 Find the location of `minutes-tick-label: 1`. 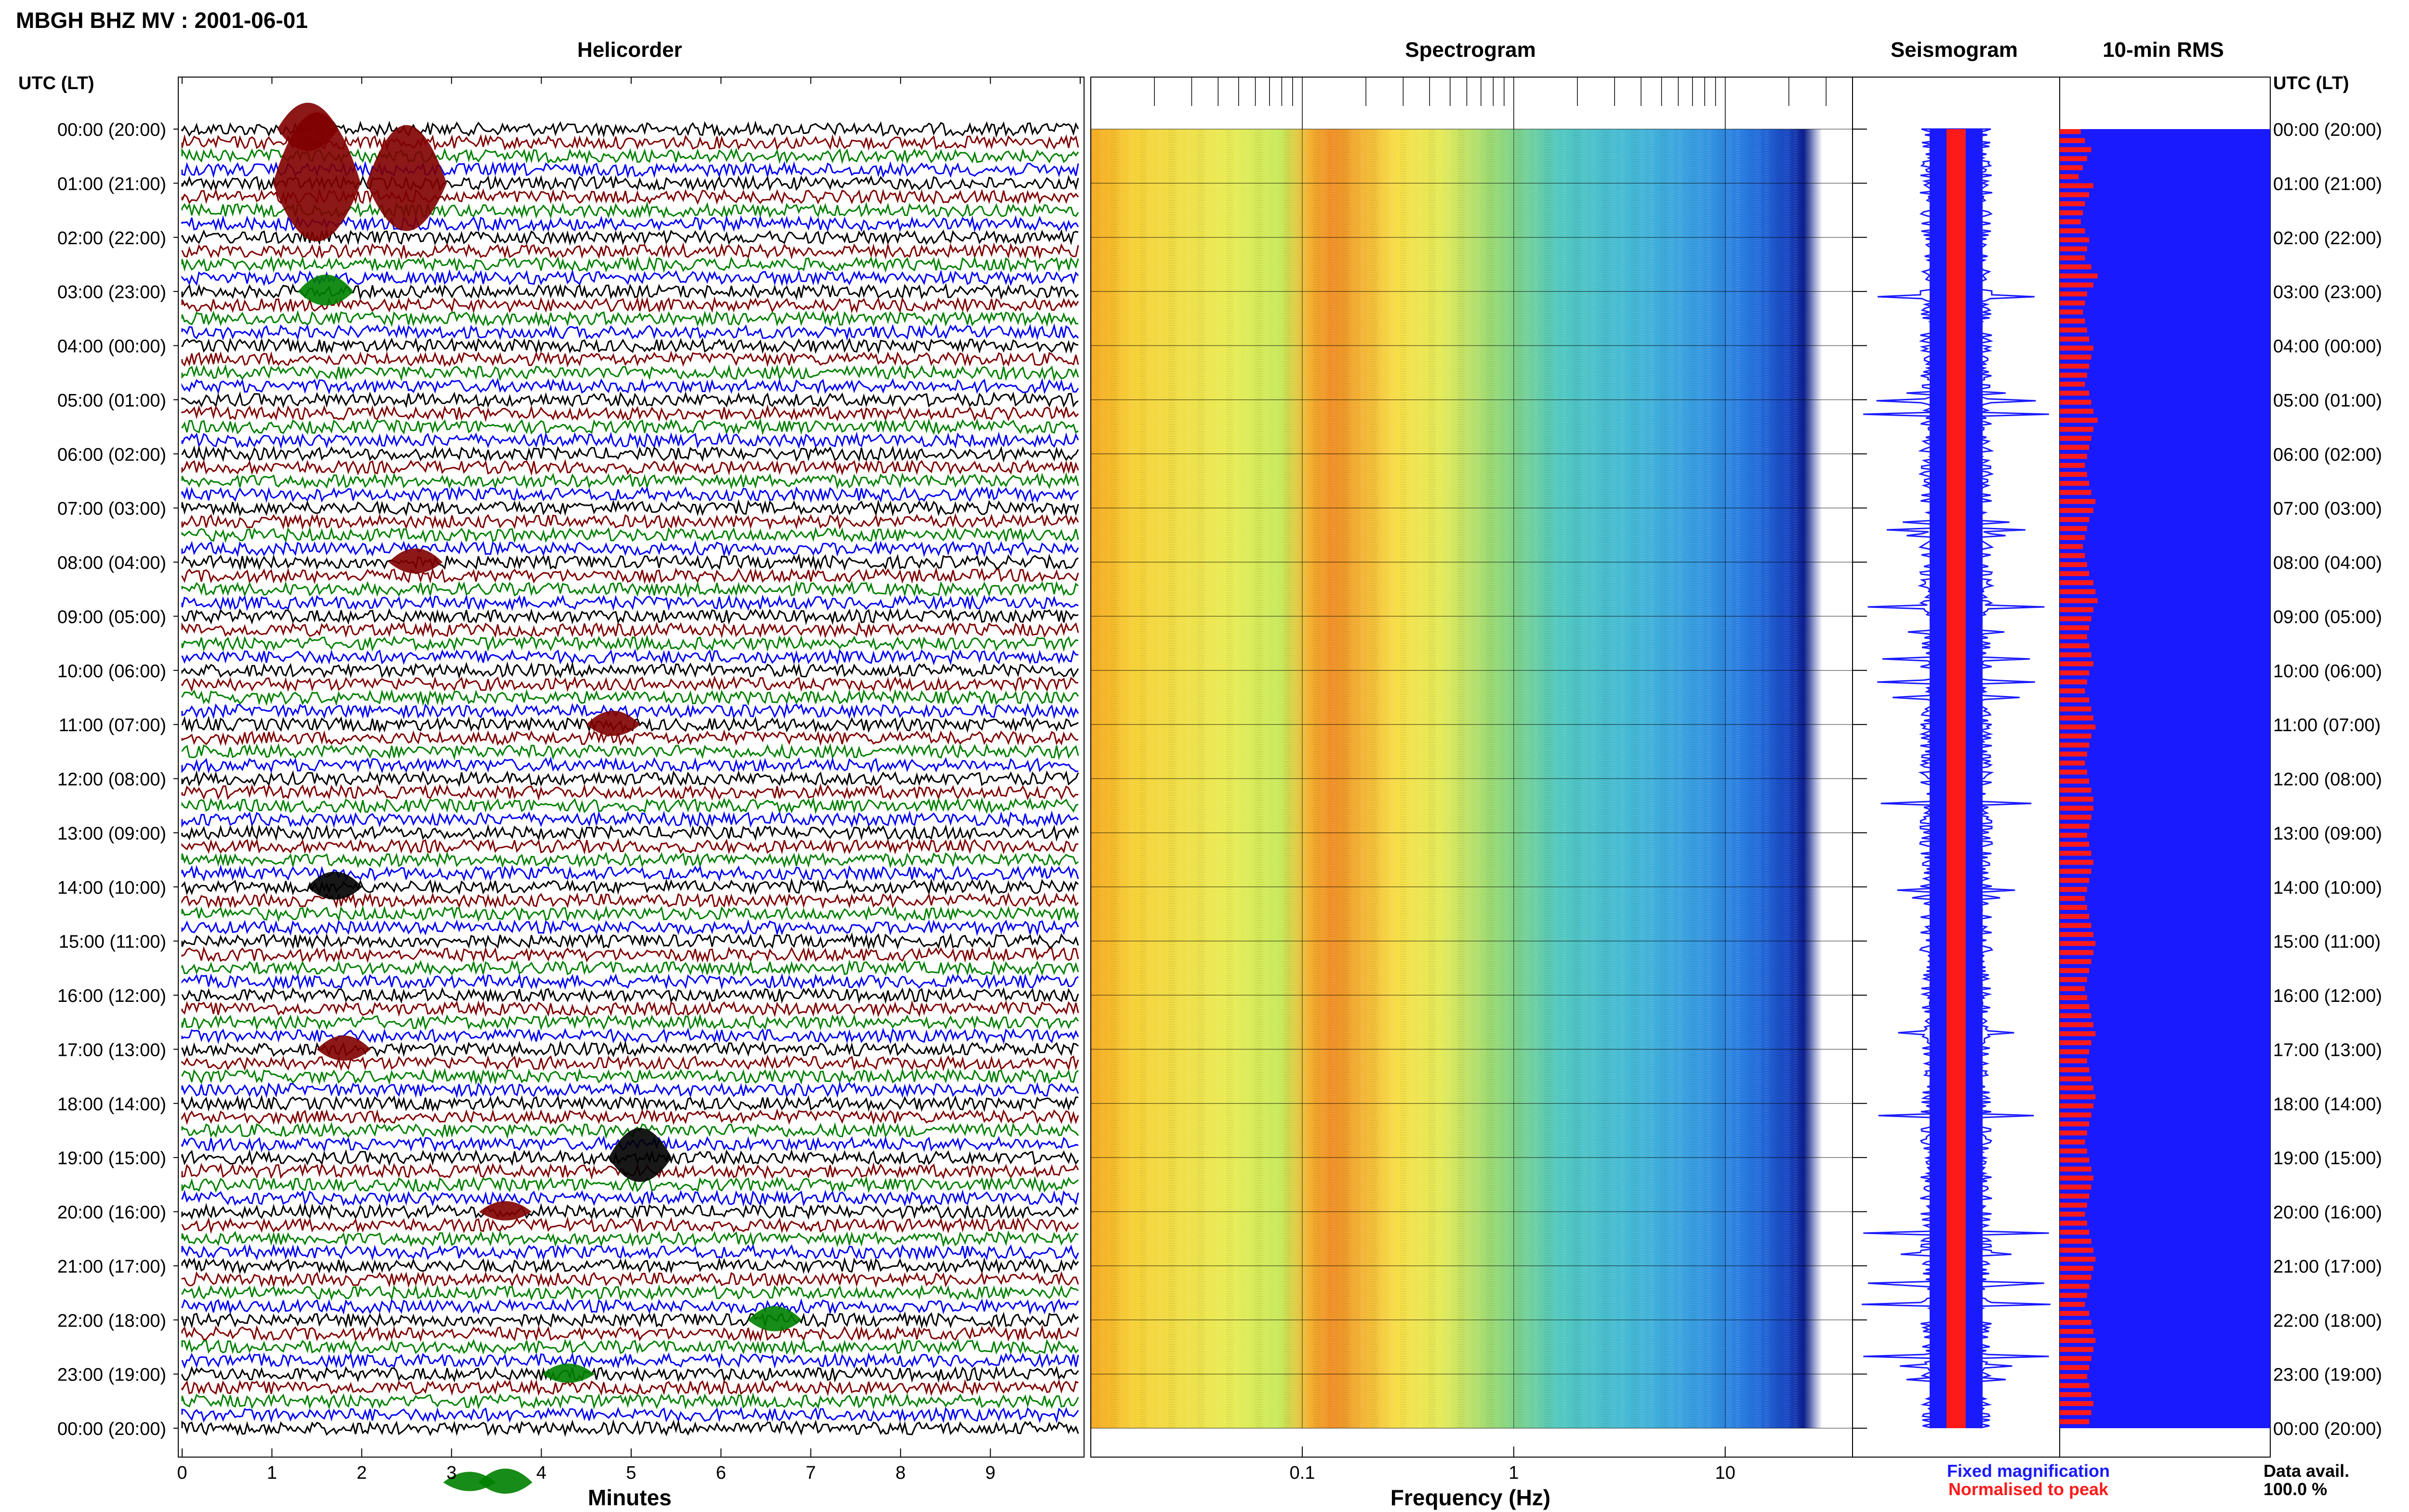

minutes-tick-label: 1 is located at coordinates (272, 1473).